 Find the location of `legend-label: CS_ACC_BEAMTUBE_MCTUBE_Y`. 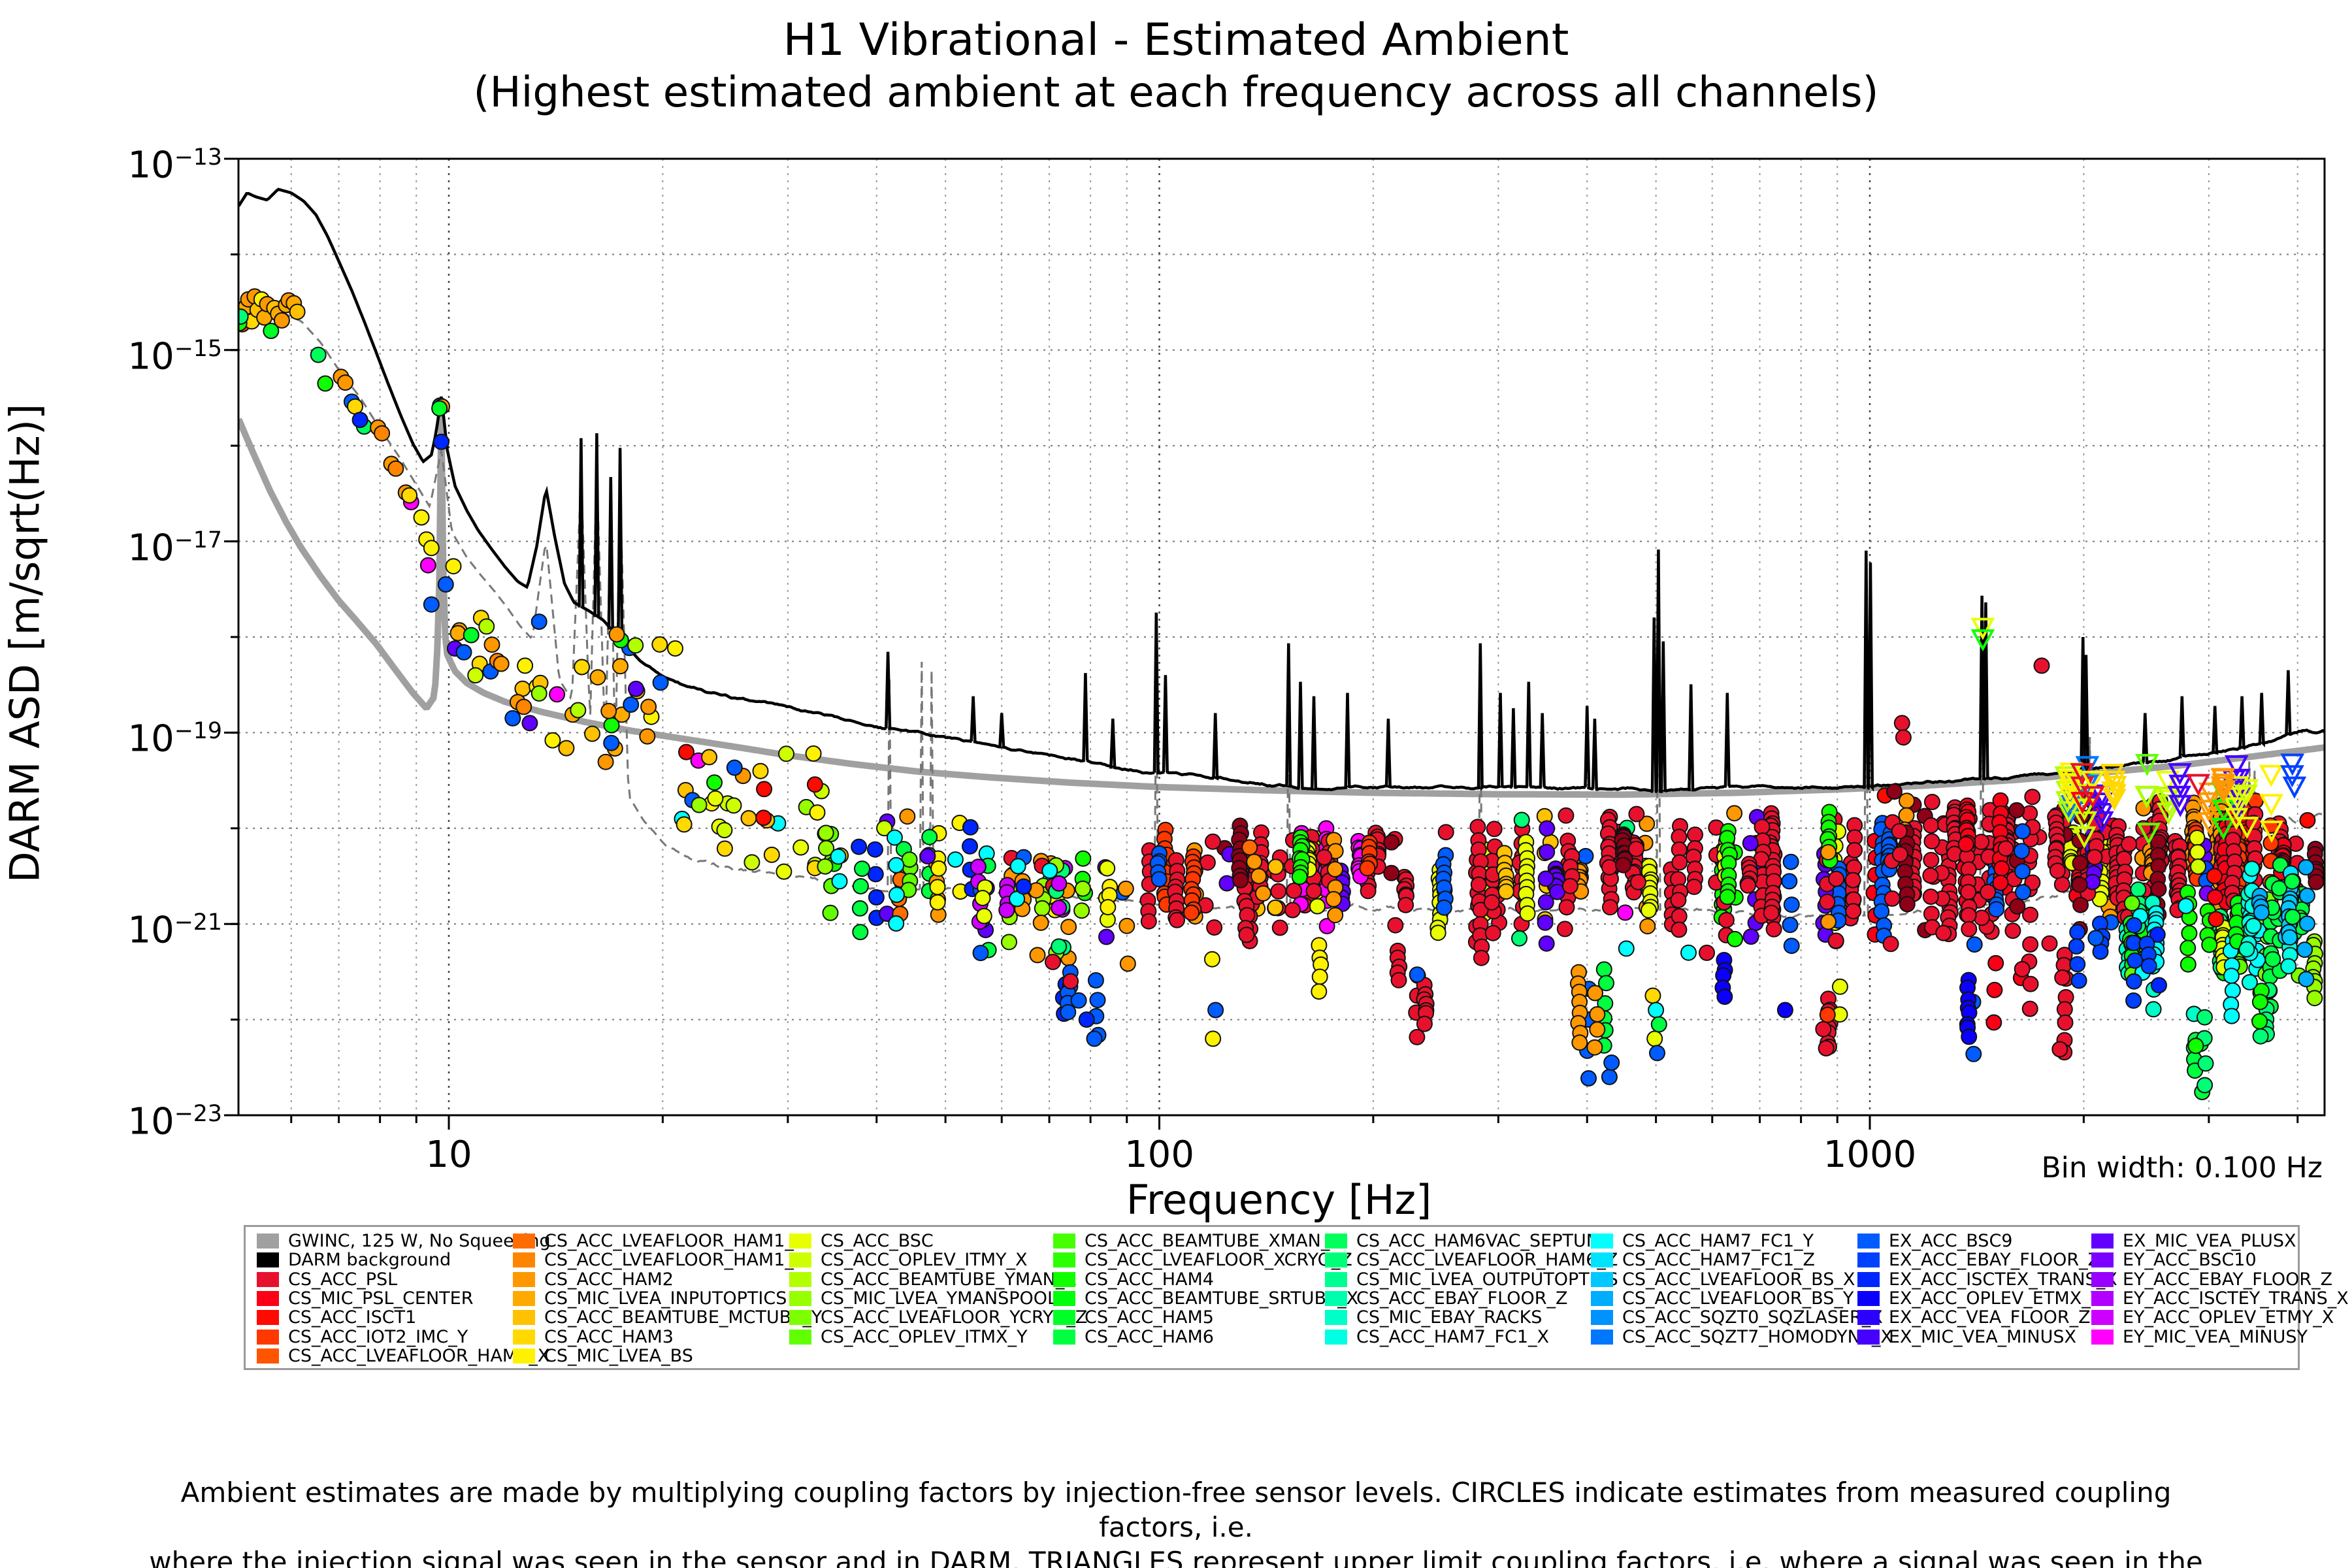

legend-label: CS_ACC_BEAMTUBE_MCTUBE_Y is located at coordinates (683, 1317).